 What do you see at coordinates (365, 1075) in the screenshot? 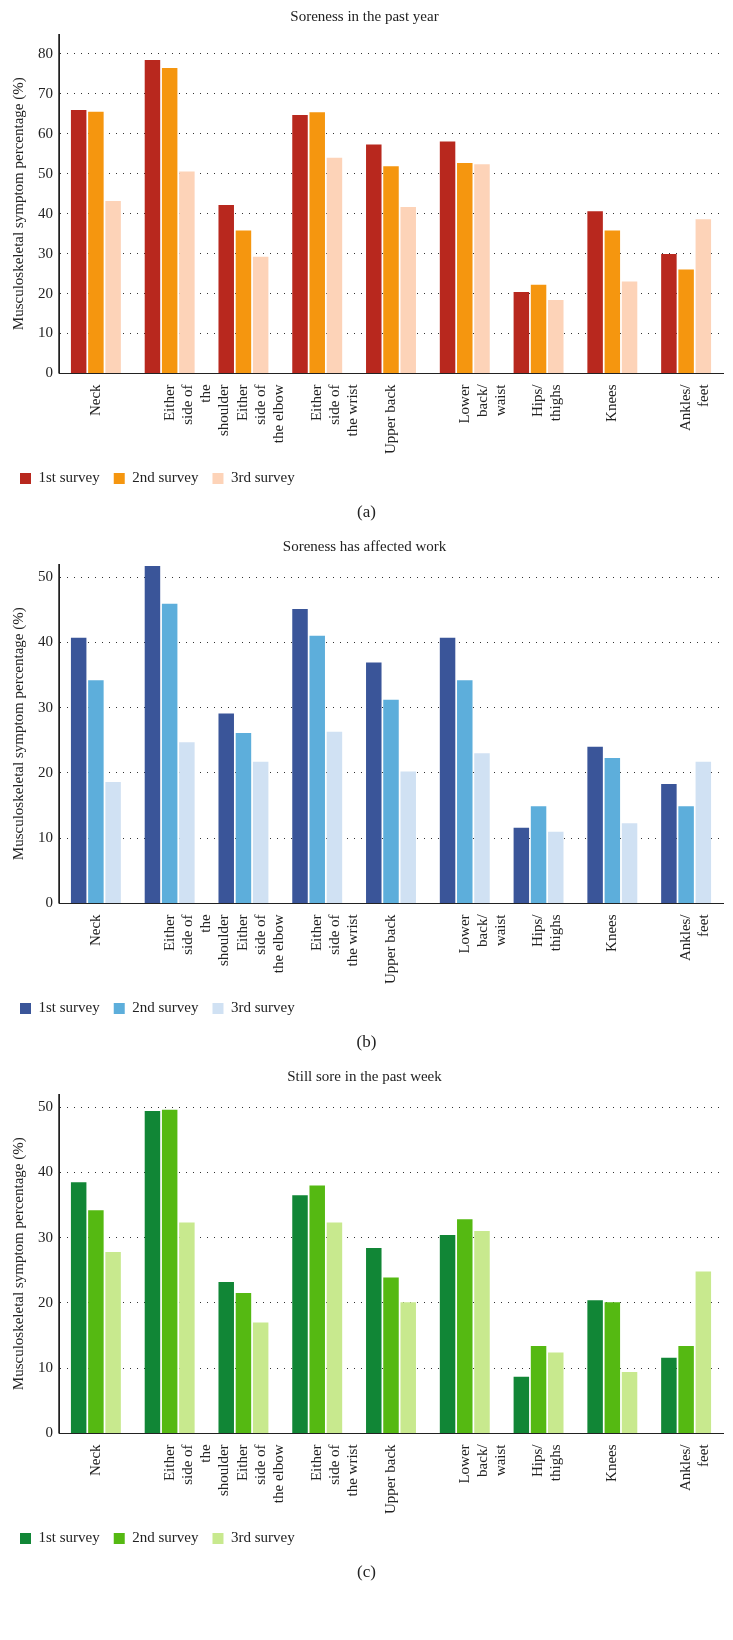
I see `chart-title: Still sore in the past week` at bounding box center [365, 1075].